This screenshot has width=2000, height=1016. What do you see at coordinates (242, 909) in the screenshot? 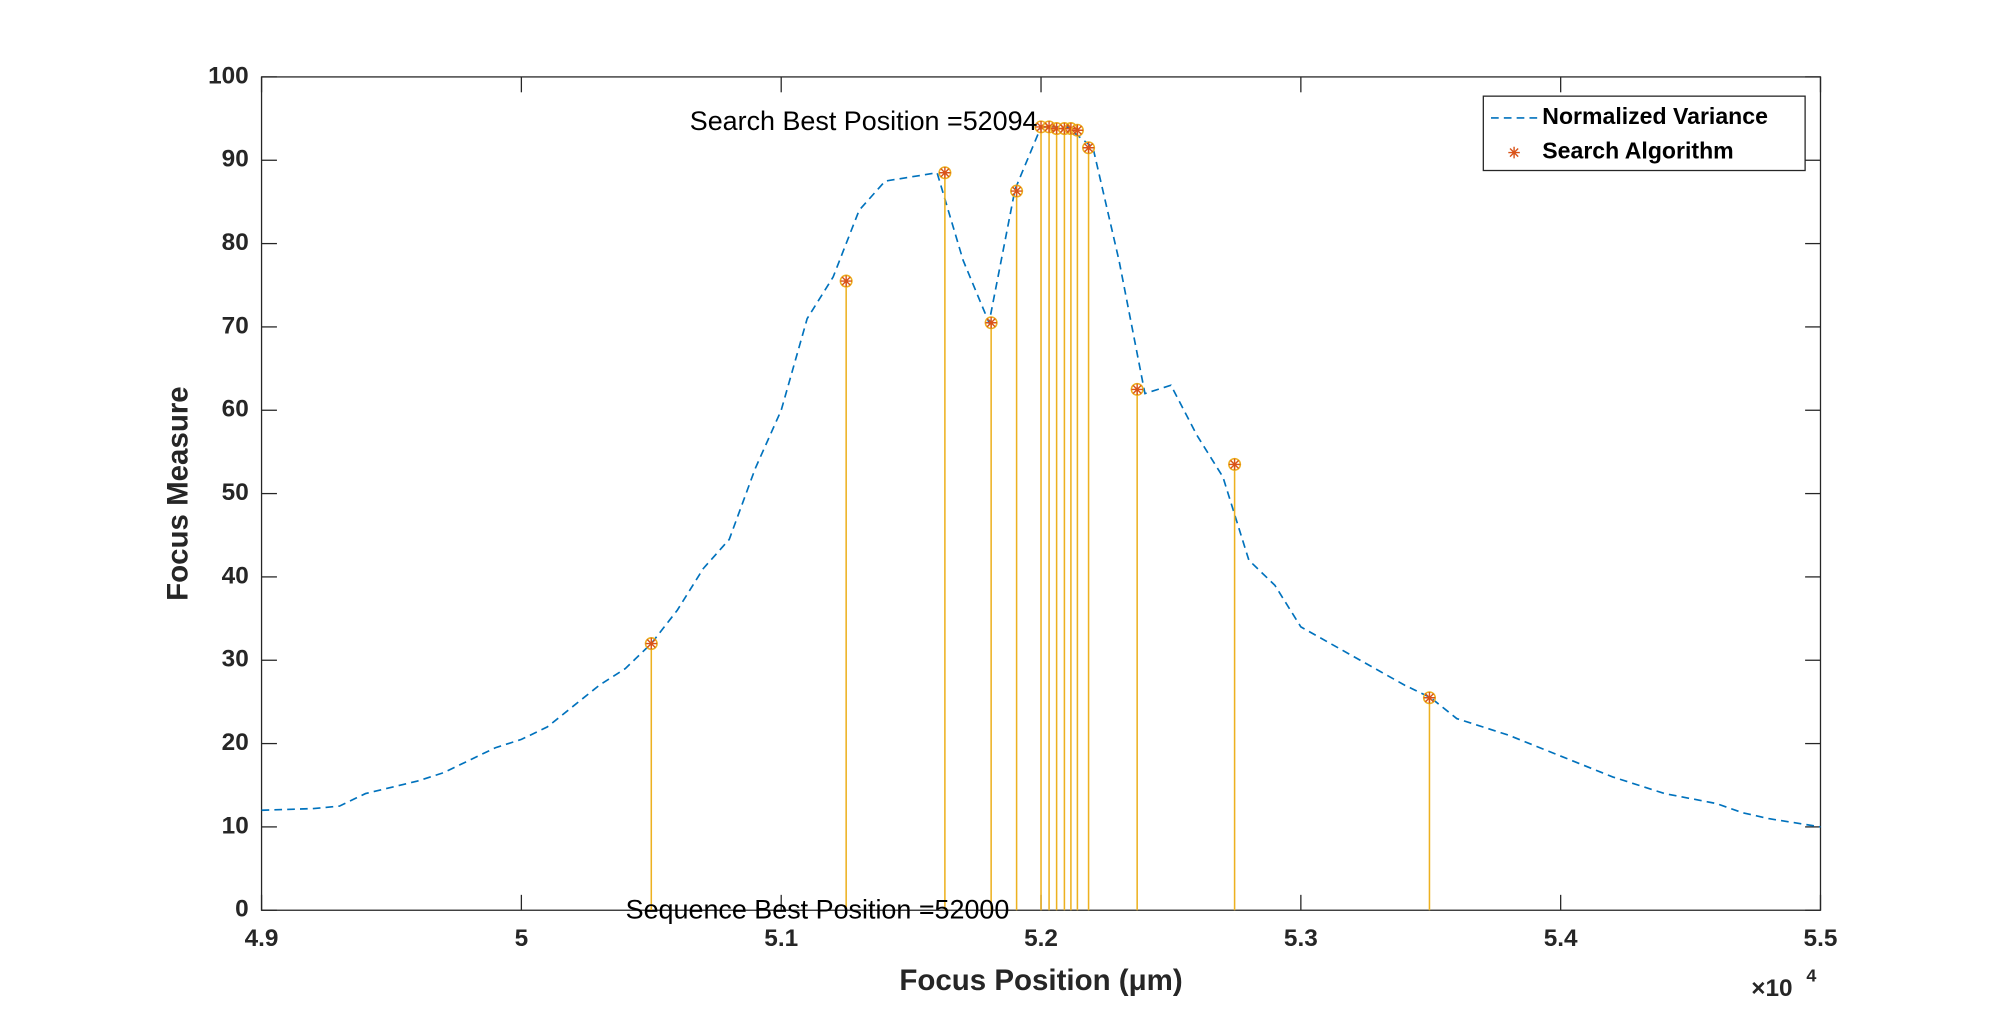
I see `y-tick-label: 0` at bounding box center [242, 909].